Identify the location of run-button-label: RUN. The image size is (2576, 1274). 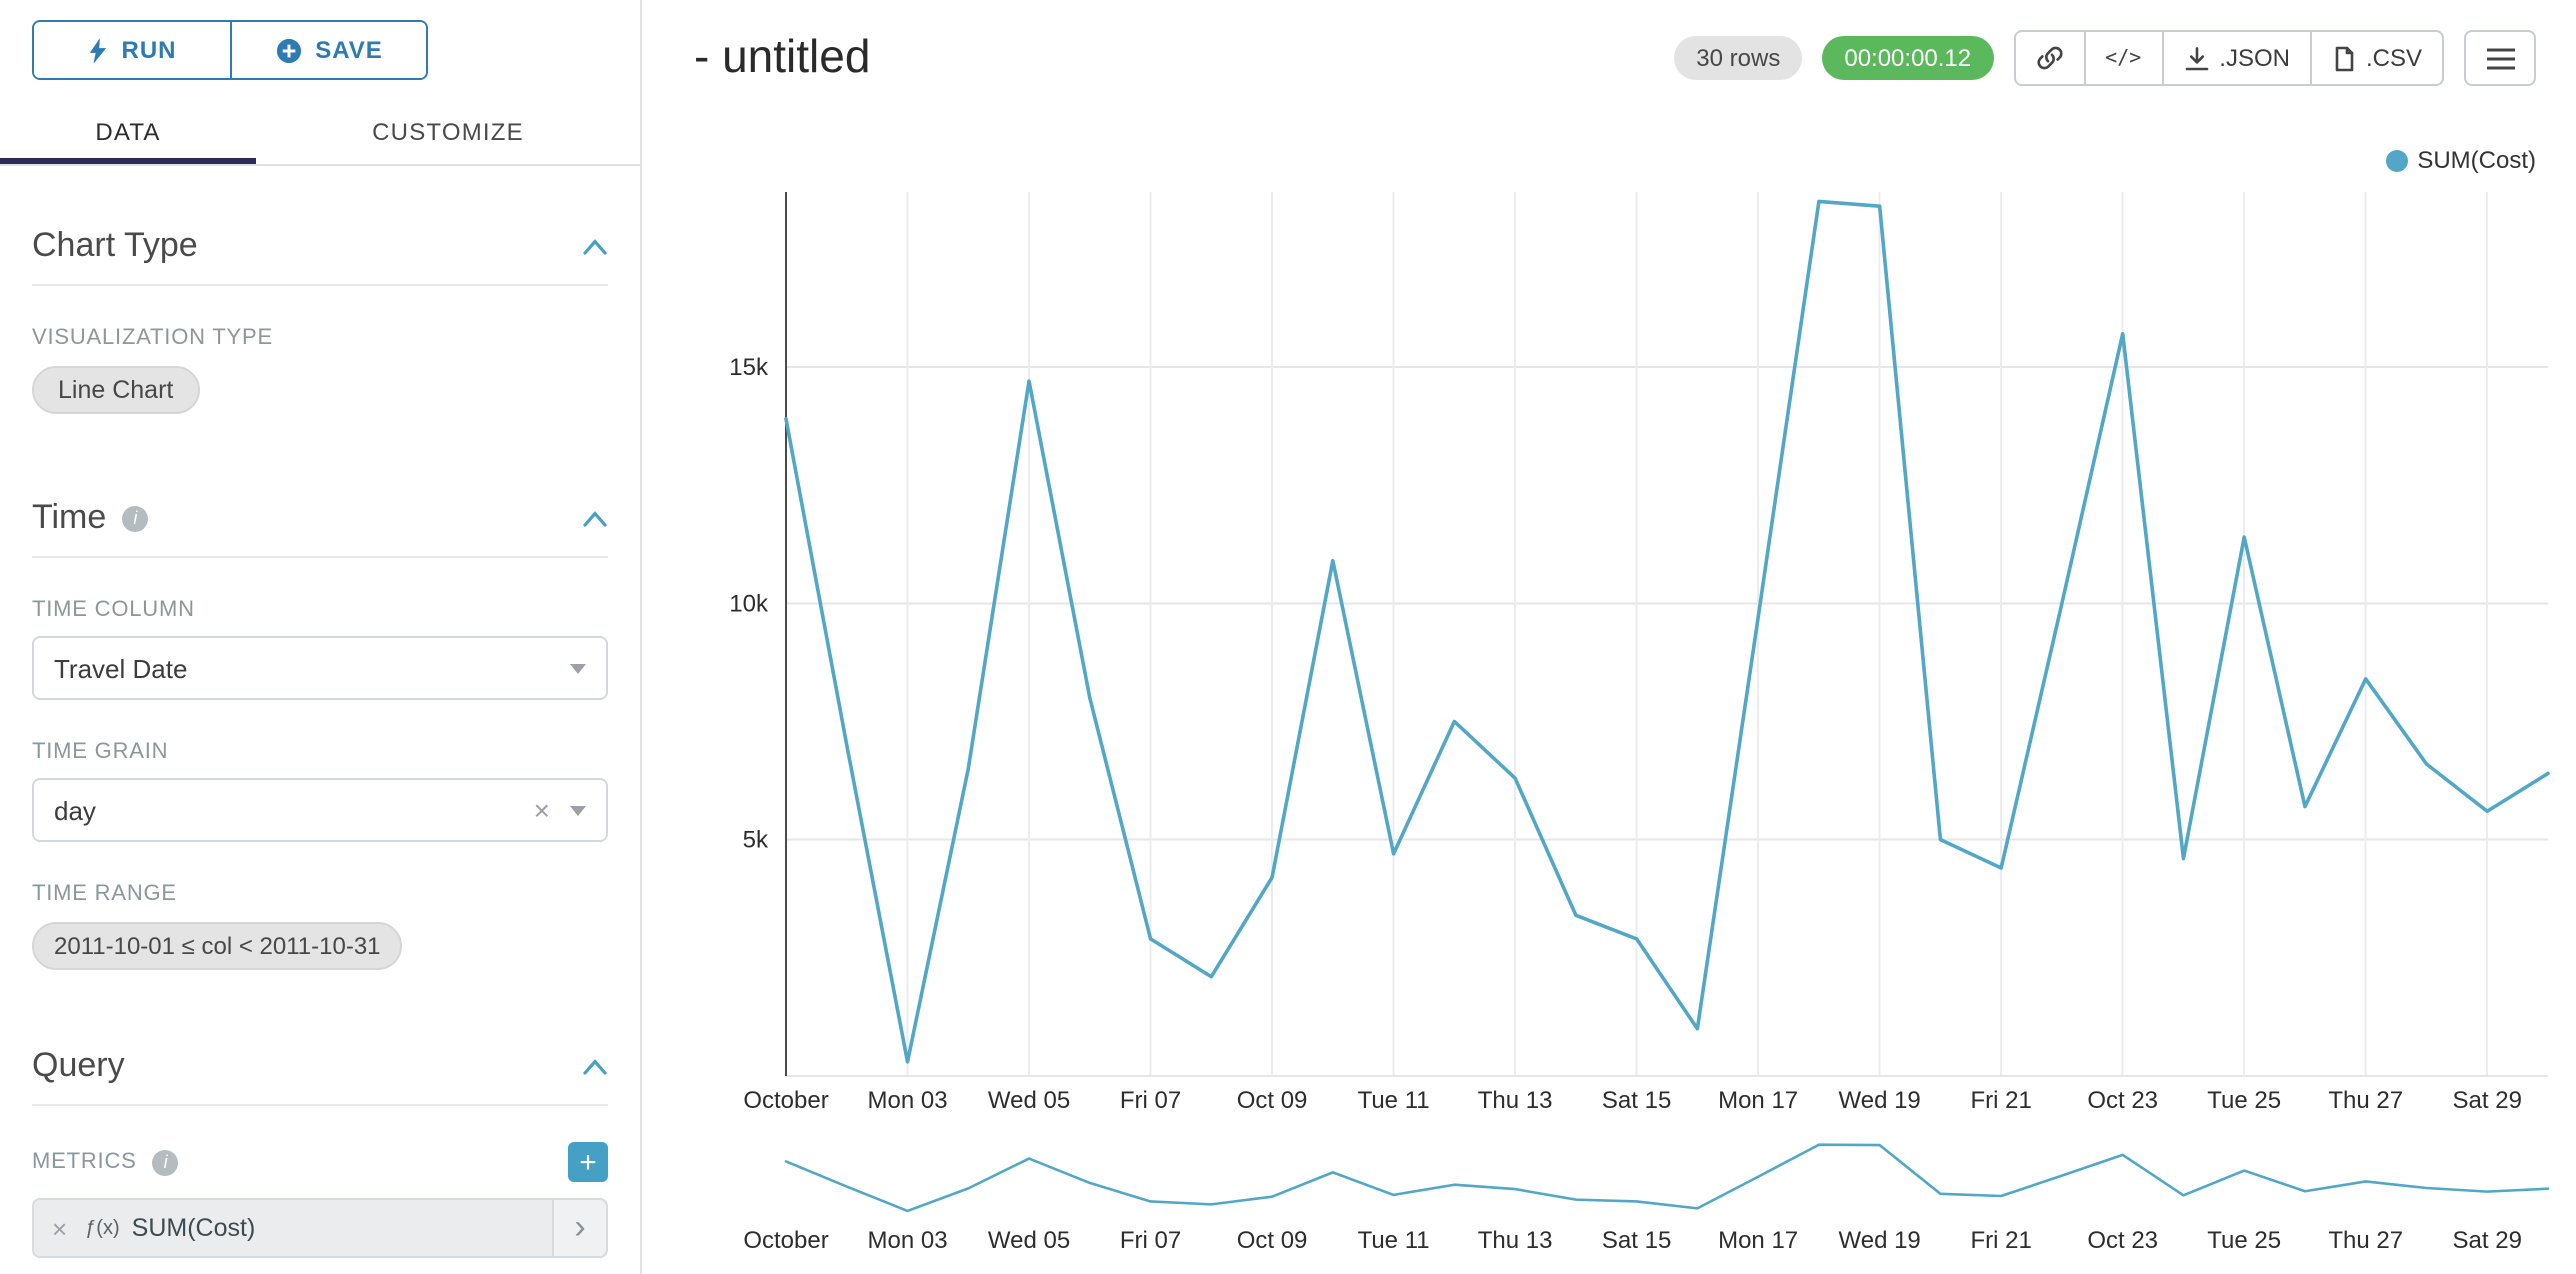
(149, 50).